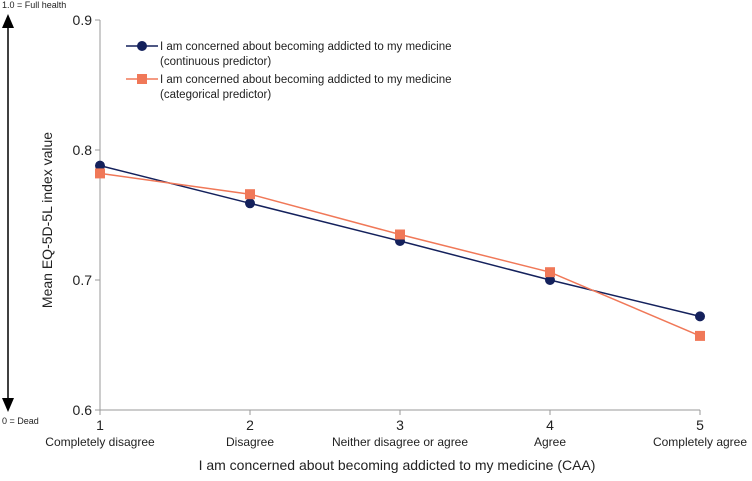  Describe the element at coordinates (142, 46) in the screenshot. I see `legend-marker-continuous` at that location.